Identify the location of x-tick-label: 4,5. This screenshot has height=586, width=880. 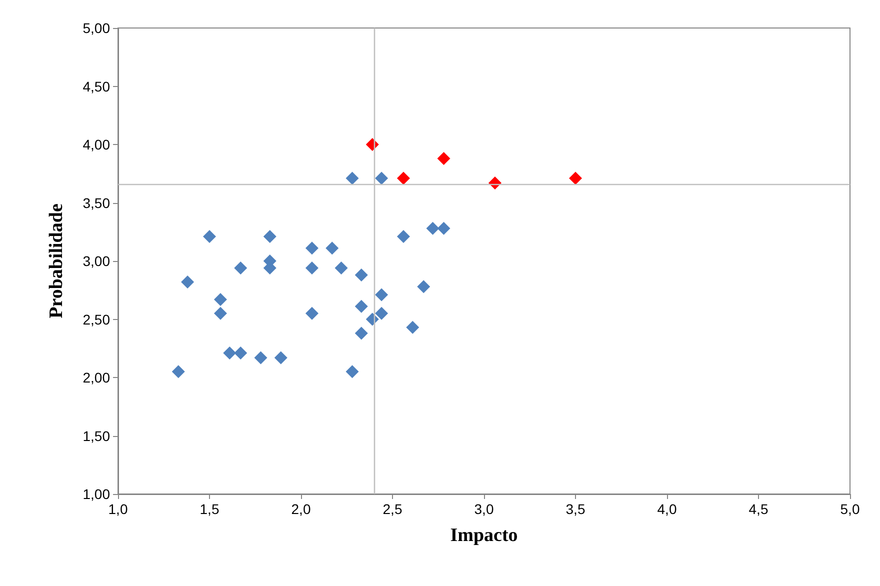
(758, 509).